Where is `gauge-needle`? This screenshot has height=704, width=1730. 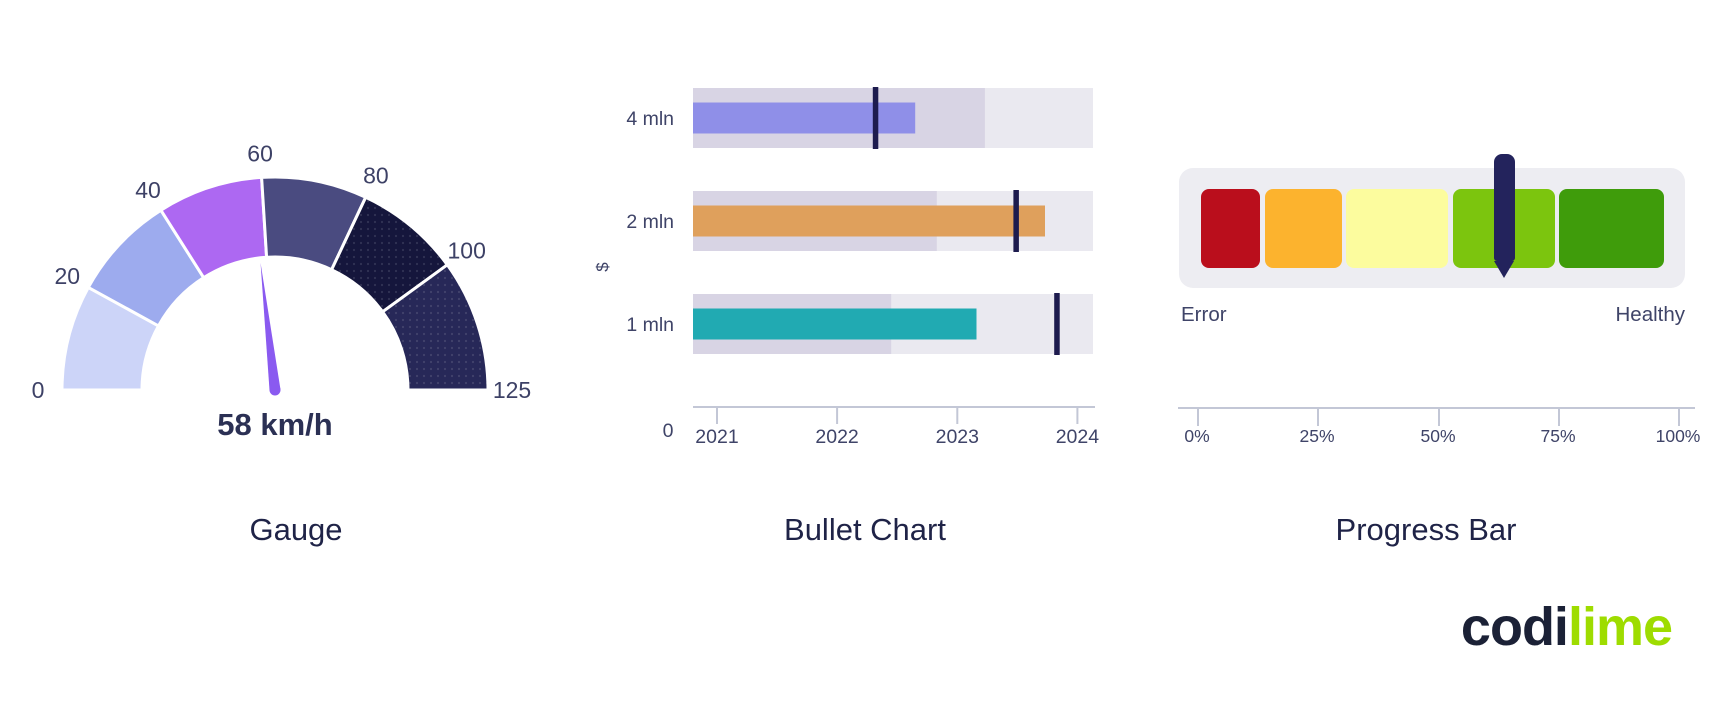
gauge-needle is located at coordinates (270, 326).